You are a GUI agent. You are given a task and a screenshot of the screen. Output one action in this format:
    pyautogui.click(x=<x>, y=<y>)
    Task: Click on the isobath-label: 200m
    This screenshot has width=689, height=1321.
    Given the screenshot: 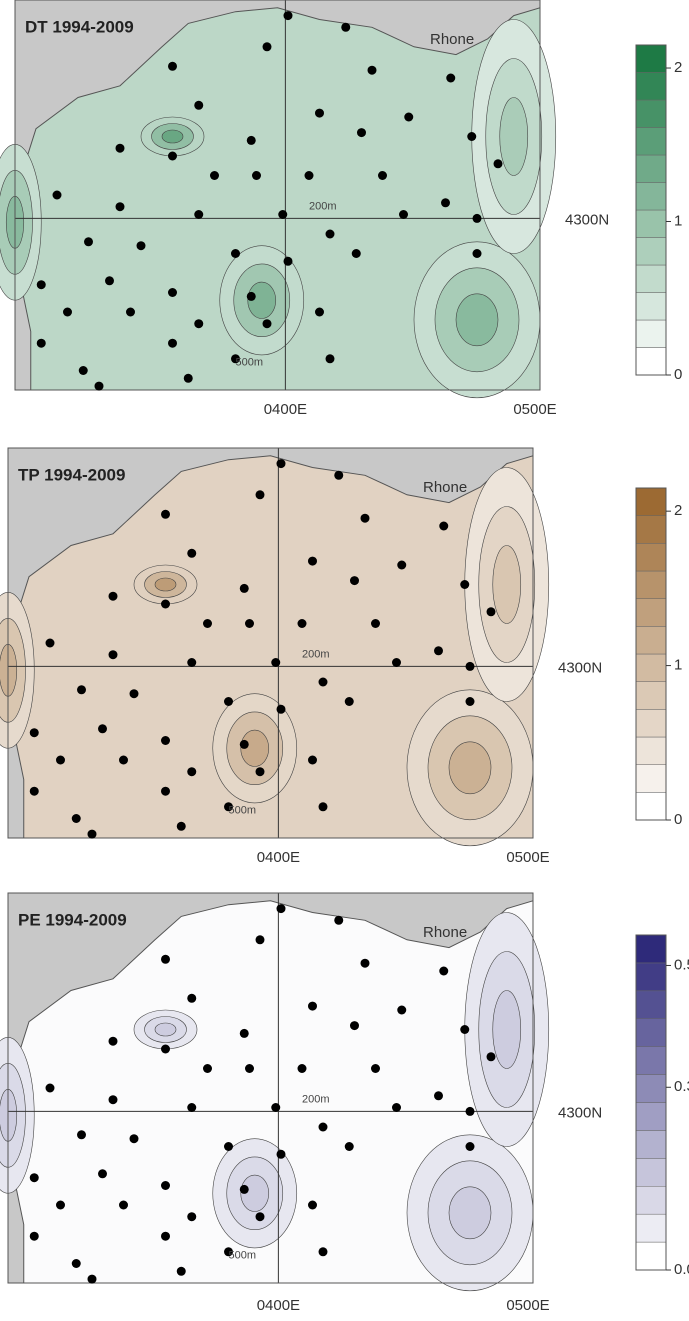 What is the action you would take?
    pyautogui.click(x=316, y=655)
    